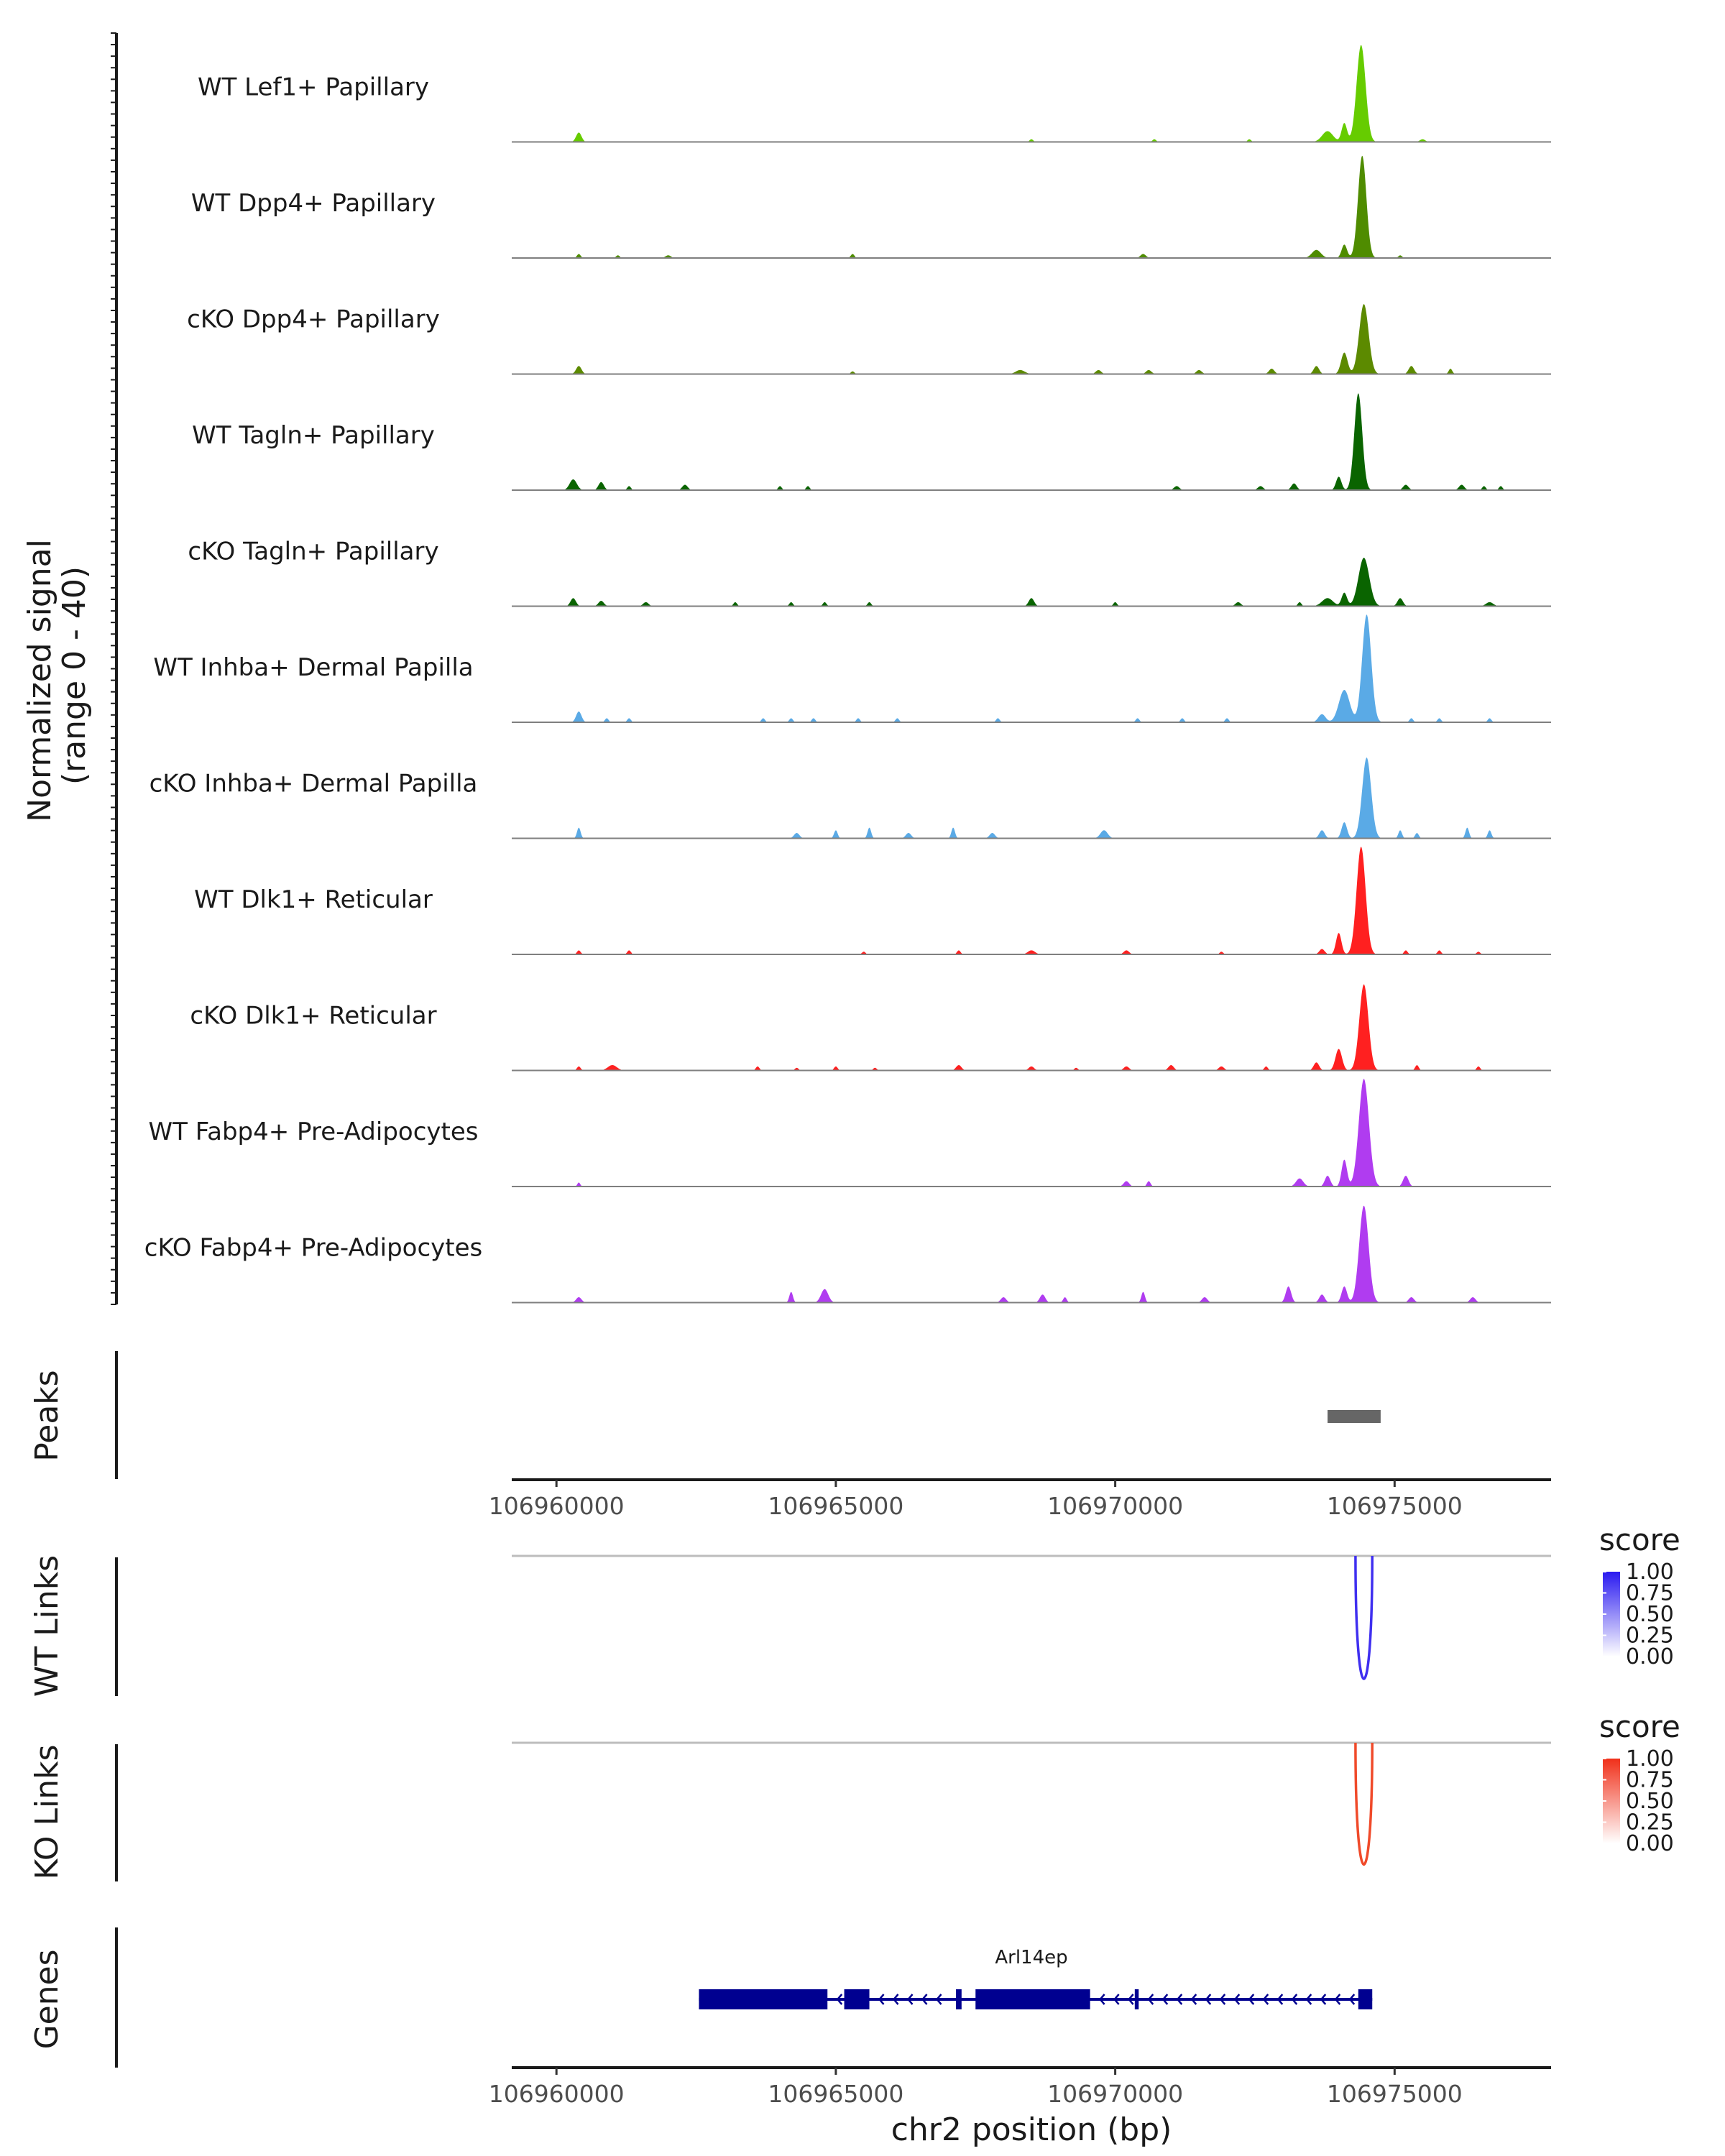 Image resolution: width=1725 pixels, height=2156 pixels. Describe the element at coordinates (835, 2094) in the screenshot. I see `x-axis-bottom-tick-label: 106965000` at that location.